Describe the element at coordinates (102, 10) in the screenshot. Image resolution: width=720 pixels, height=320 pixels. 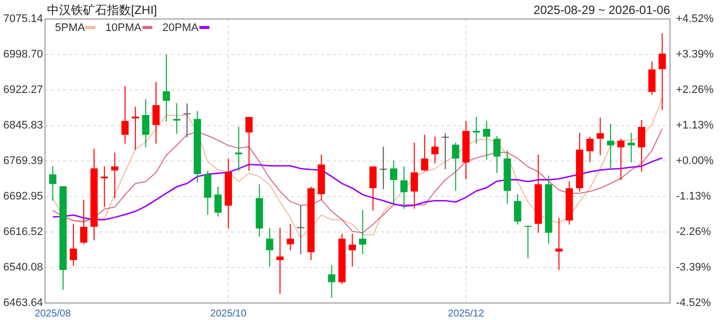
I see `chart-title: 中汉铁矿石指数[ZHI]` at that location.